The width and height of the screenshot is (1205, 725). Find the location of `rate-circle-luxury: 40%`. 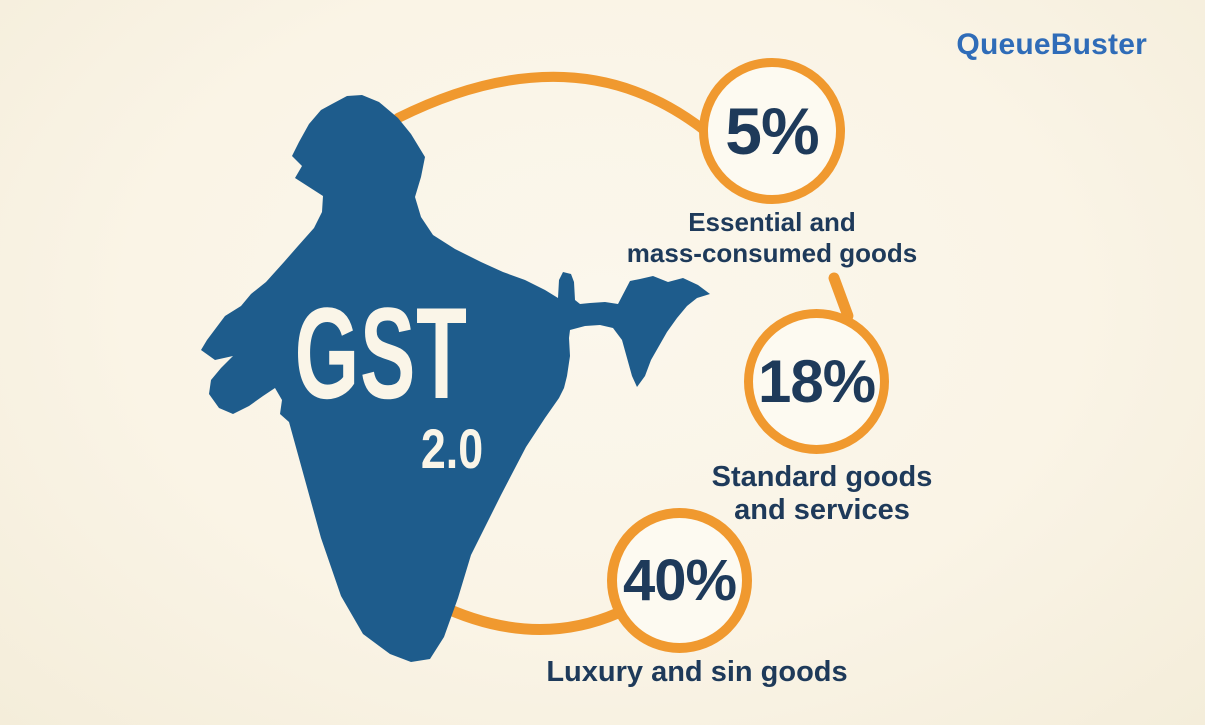

rate-circle-luxury: 40% is located at coordinates (679, 580).